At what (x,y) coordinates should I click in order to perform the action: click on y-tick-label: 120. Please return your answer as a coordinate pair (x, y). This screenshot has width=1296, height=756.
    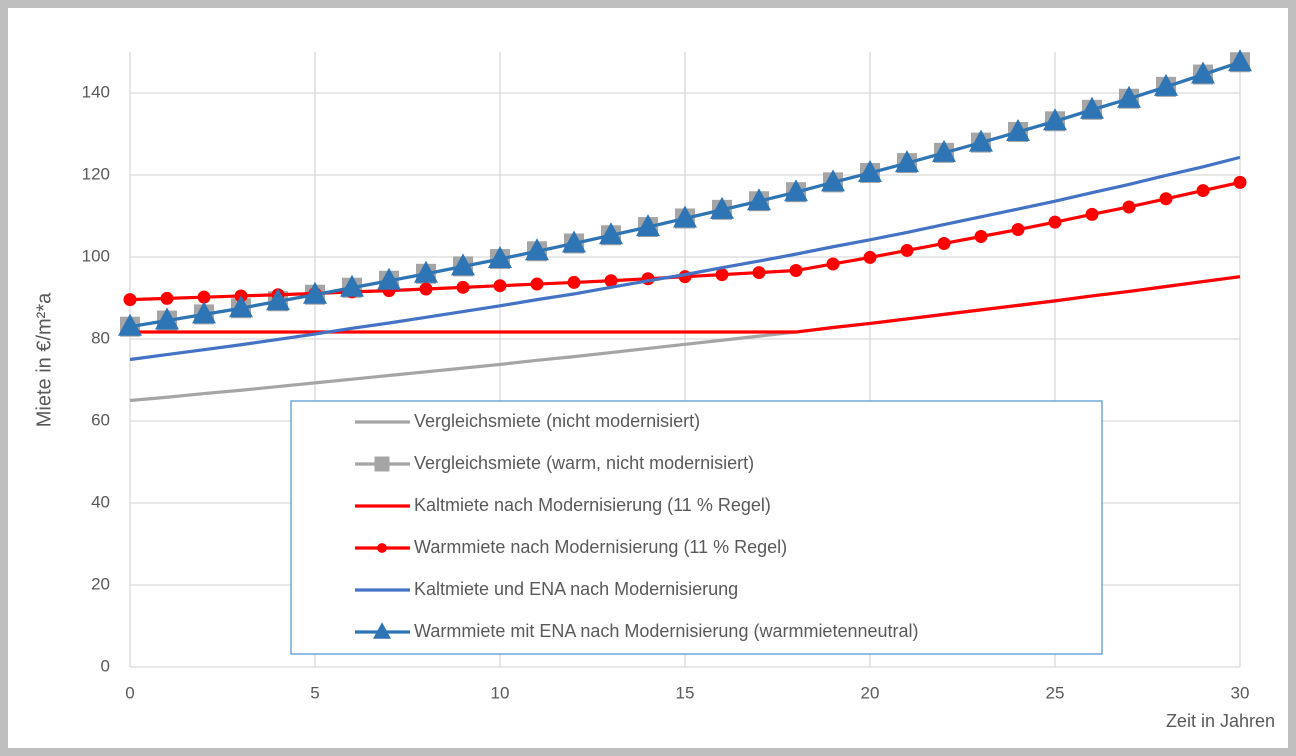
    Looking at the image, I should click on (96, 173).